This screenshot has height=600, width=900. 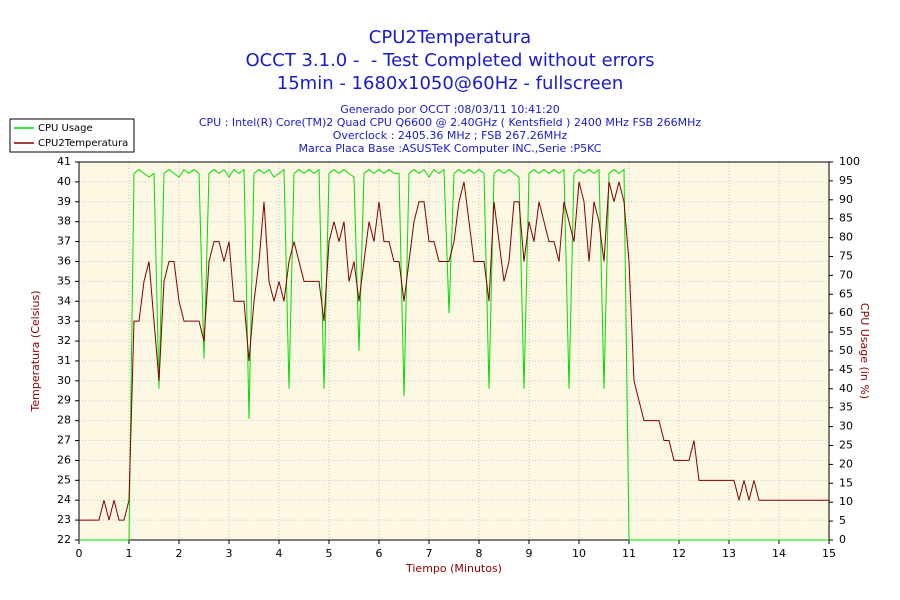 I want to click on y-tick-label: 26, so click(x=64, y=459).